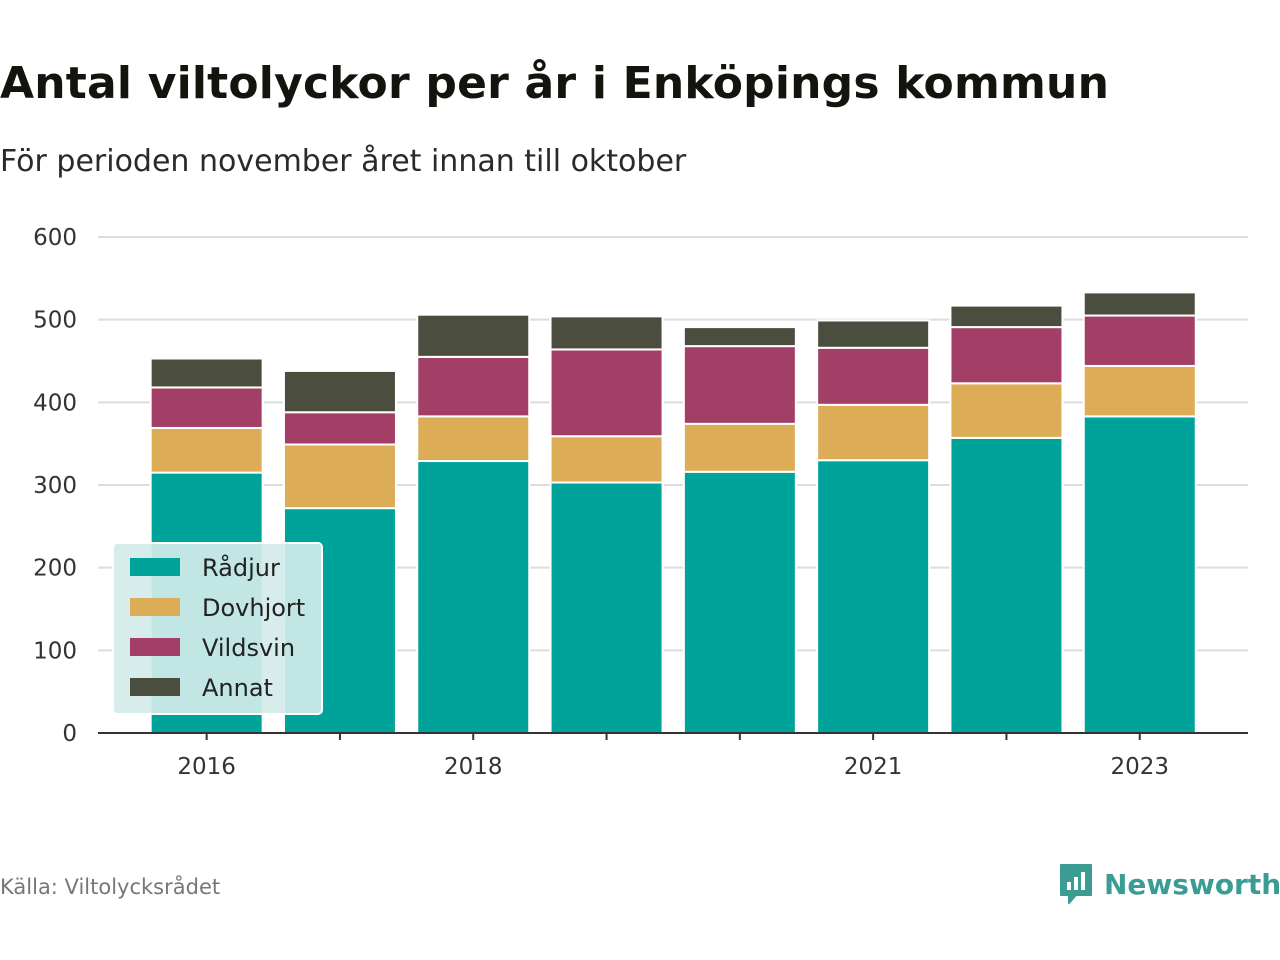  What do you see at coordinates (55, 651) in the screenshot?
I see `y-tick-label: 100` at bounding box center [55, 651].